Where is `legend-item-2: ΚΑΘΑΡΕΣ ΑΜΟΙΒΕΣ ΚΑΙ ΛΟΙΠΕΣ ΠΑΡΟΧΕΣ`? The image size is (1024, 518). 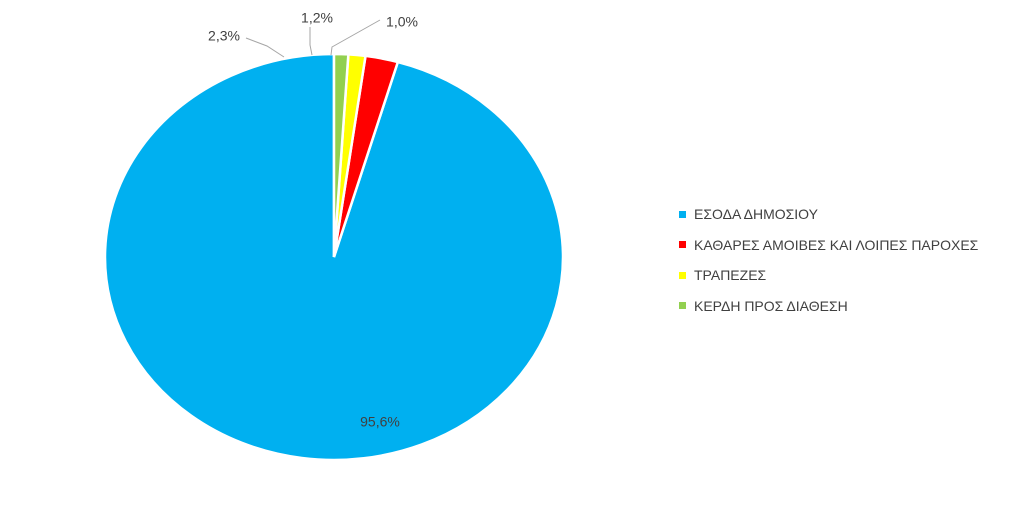
legend-item-2: ΚΑΘΑΡΕΣ ΑΜΟΙΒΕΣ ΚΑΙ ΛΟΙΠΕΣ ΠΑΡΟΧΕΣ is located at coordinates (828, 245).